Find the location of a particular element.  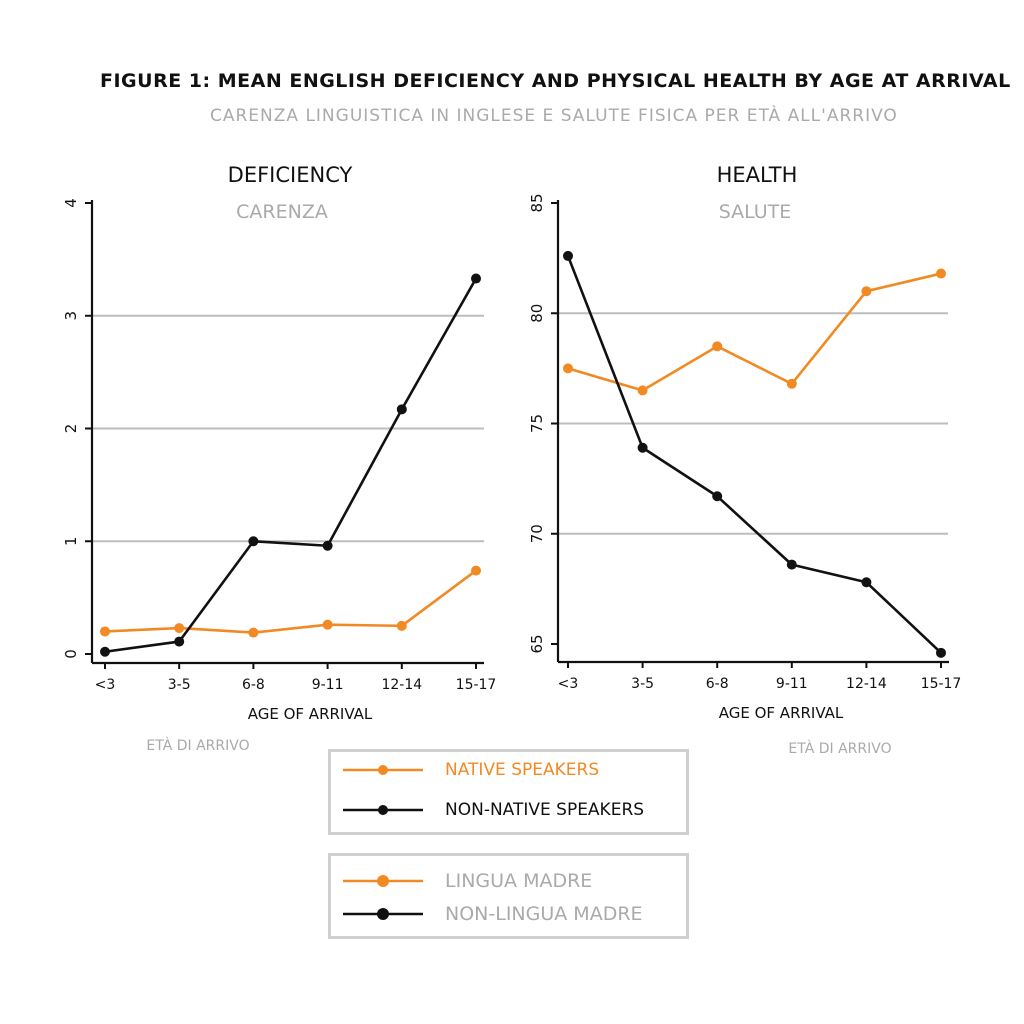

health-x-tick-label: 15-17 is located at coordinates (941, 684).